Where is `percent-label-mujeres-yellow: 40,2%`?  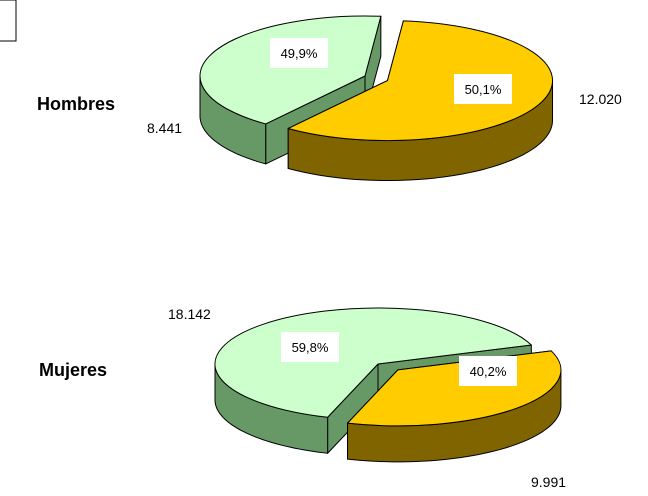
percent-label-mujeres-yellow: 40,2% is located at coordinates (488, 371).